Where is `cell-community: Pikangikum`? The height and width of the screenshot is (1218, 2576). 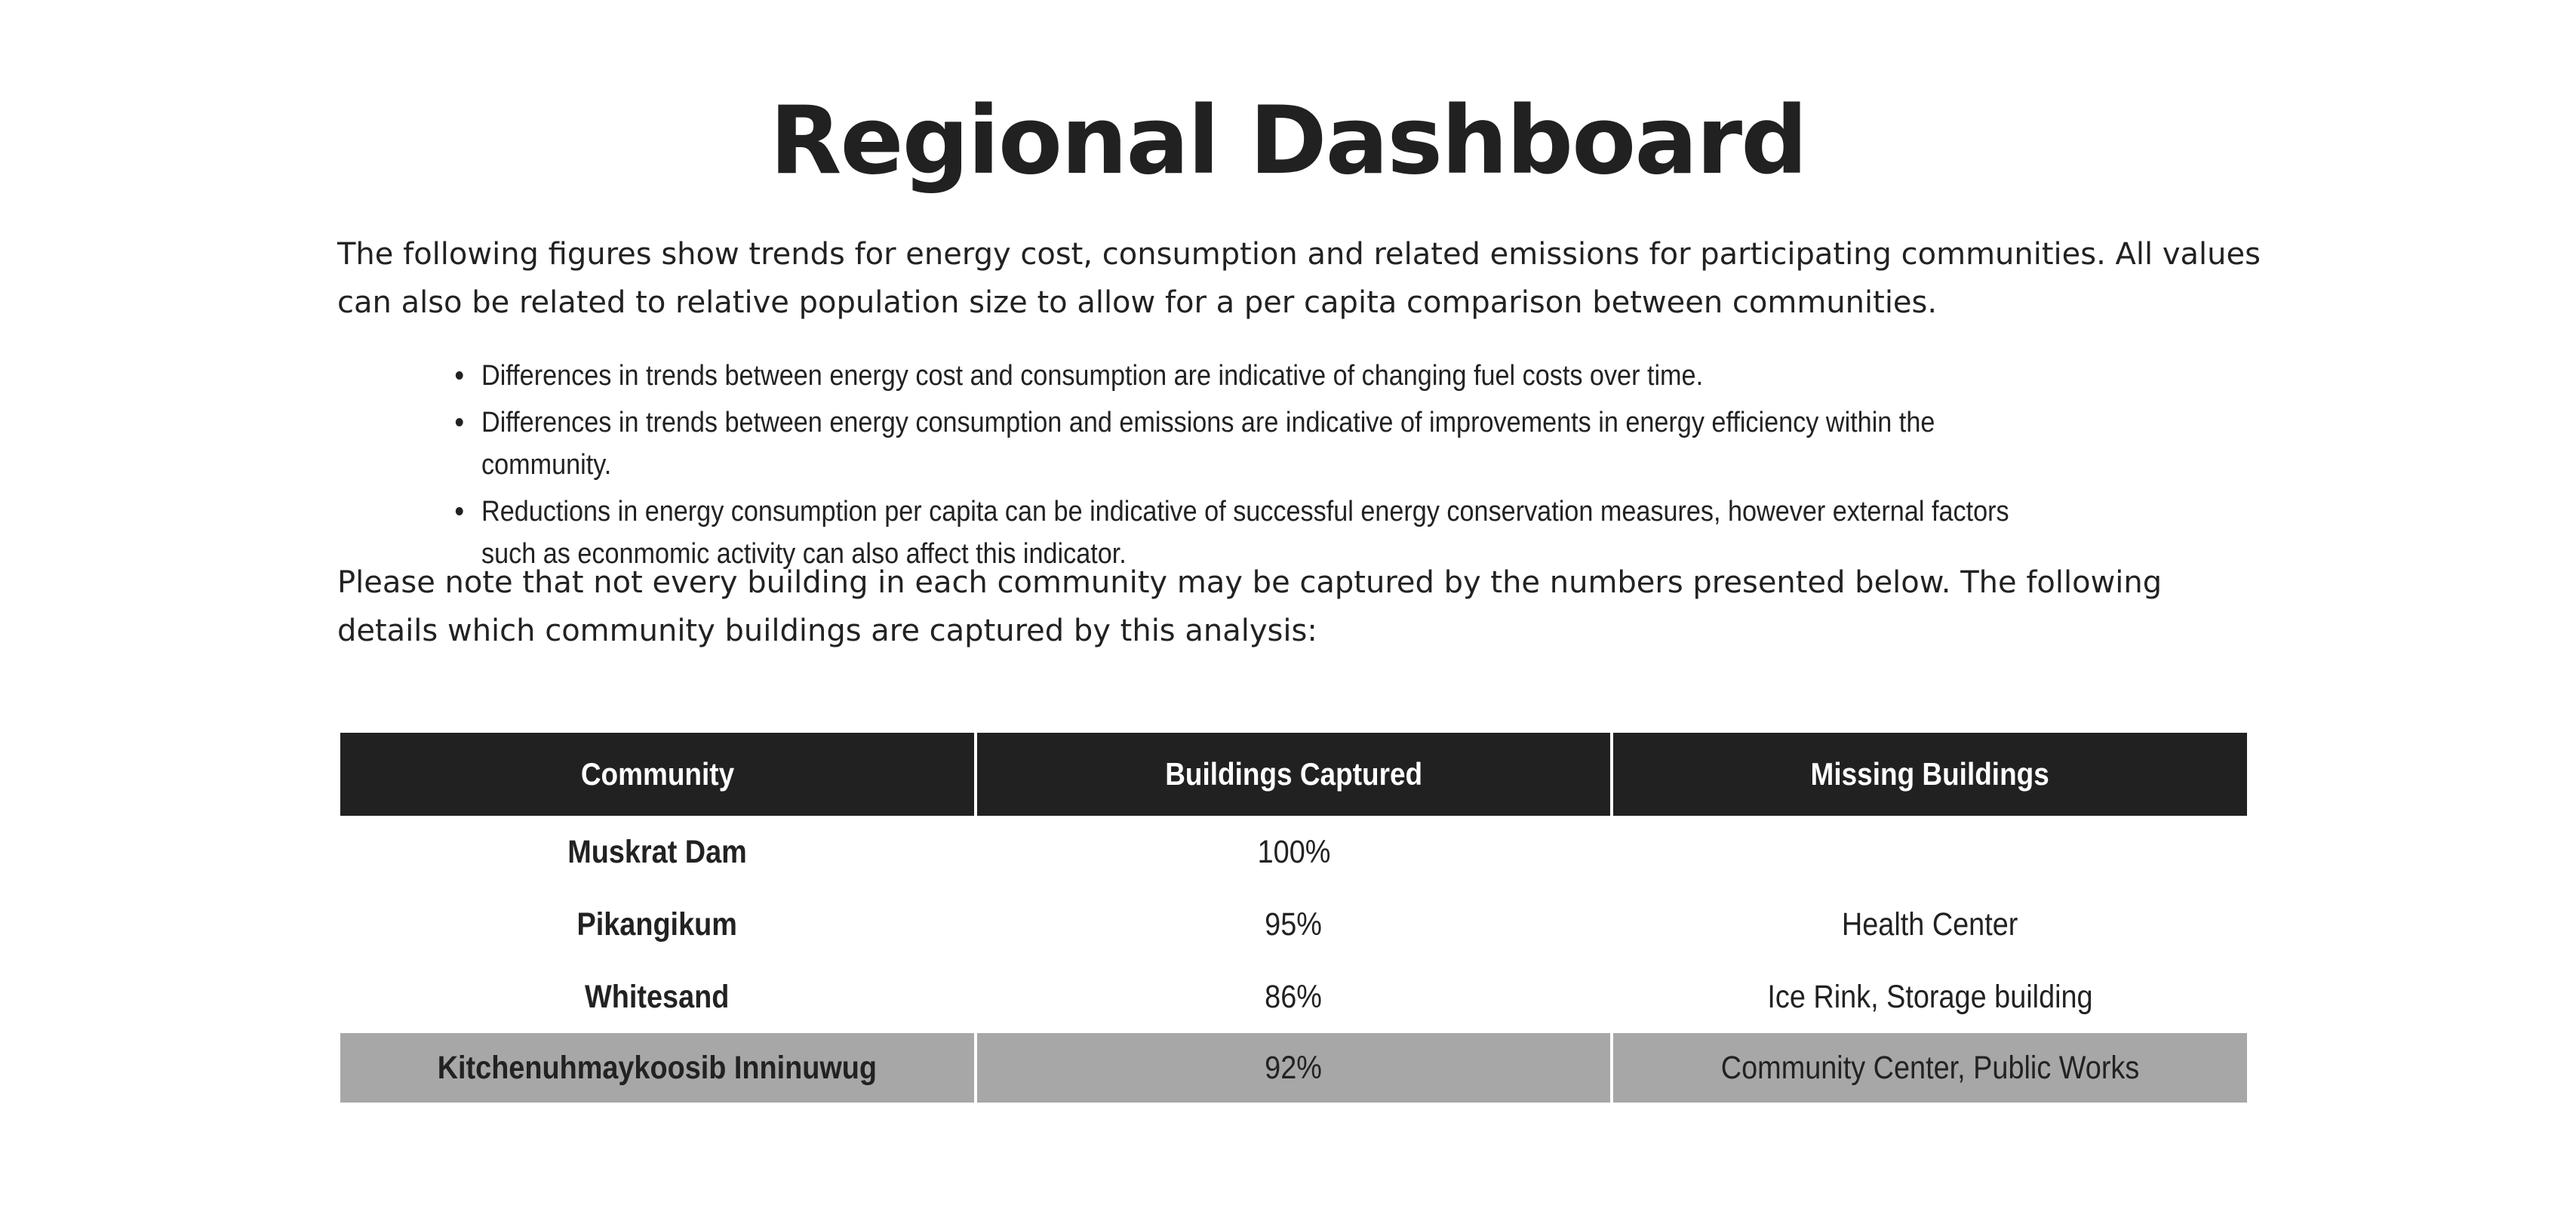 cell-community: Pikangikum is located at coordinates (659, 924).